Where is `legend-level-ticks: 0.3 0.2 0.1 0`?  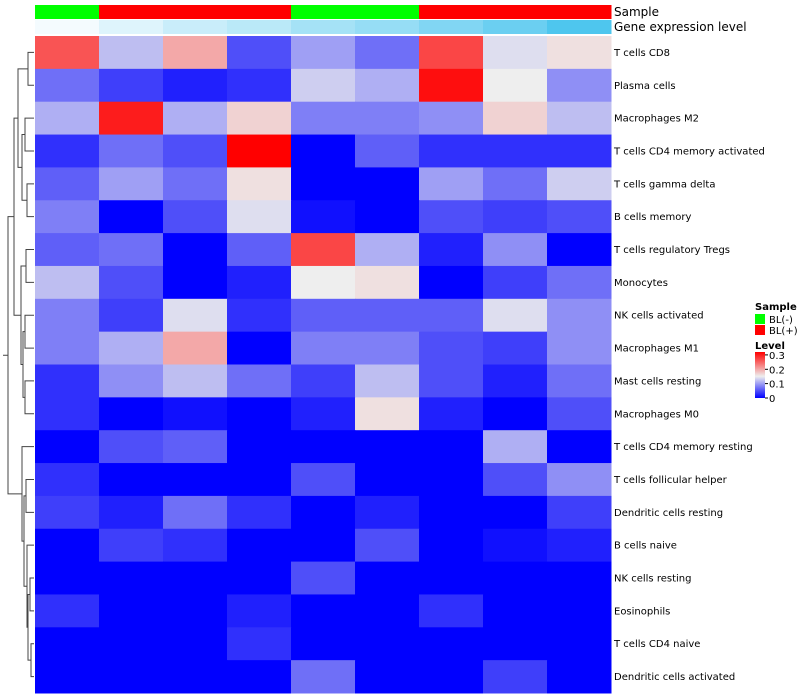
legend-level-ticks: 0.3 0.2 0.1 0 is located at coordinates (775, 378).